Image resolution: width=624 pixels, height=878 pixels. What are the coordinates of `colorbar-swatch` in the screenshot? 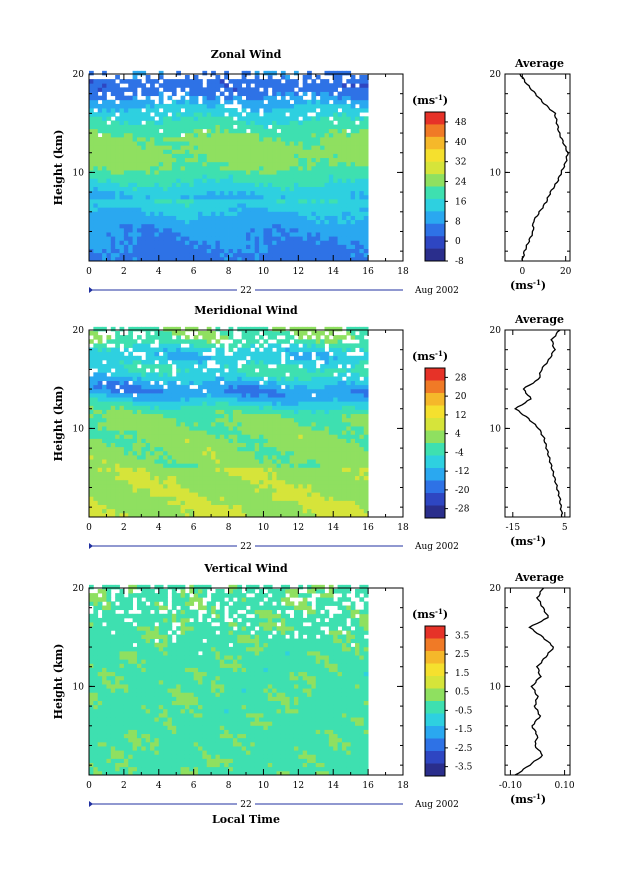 It's located at (435, 168).